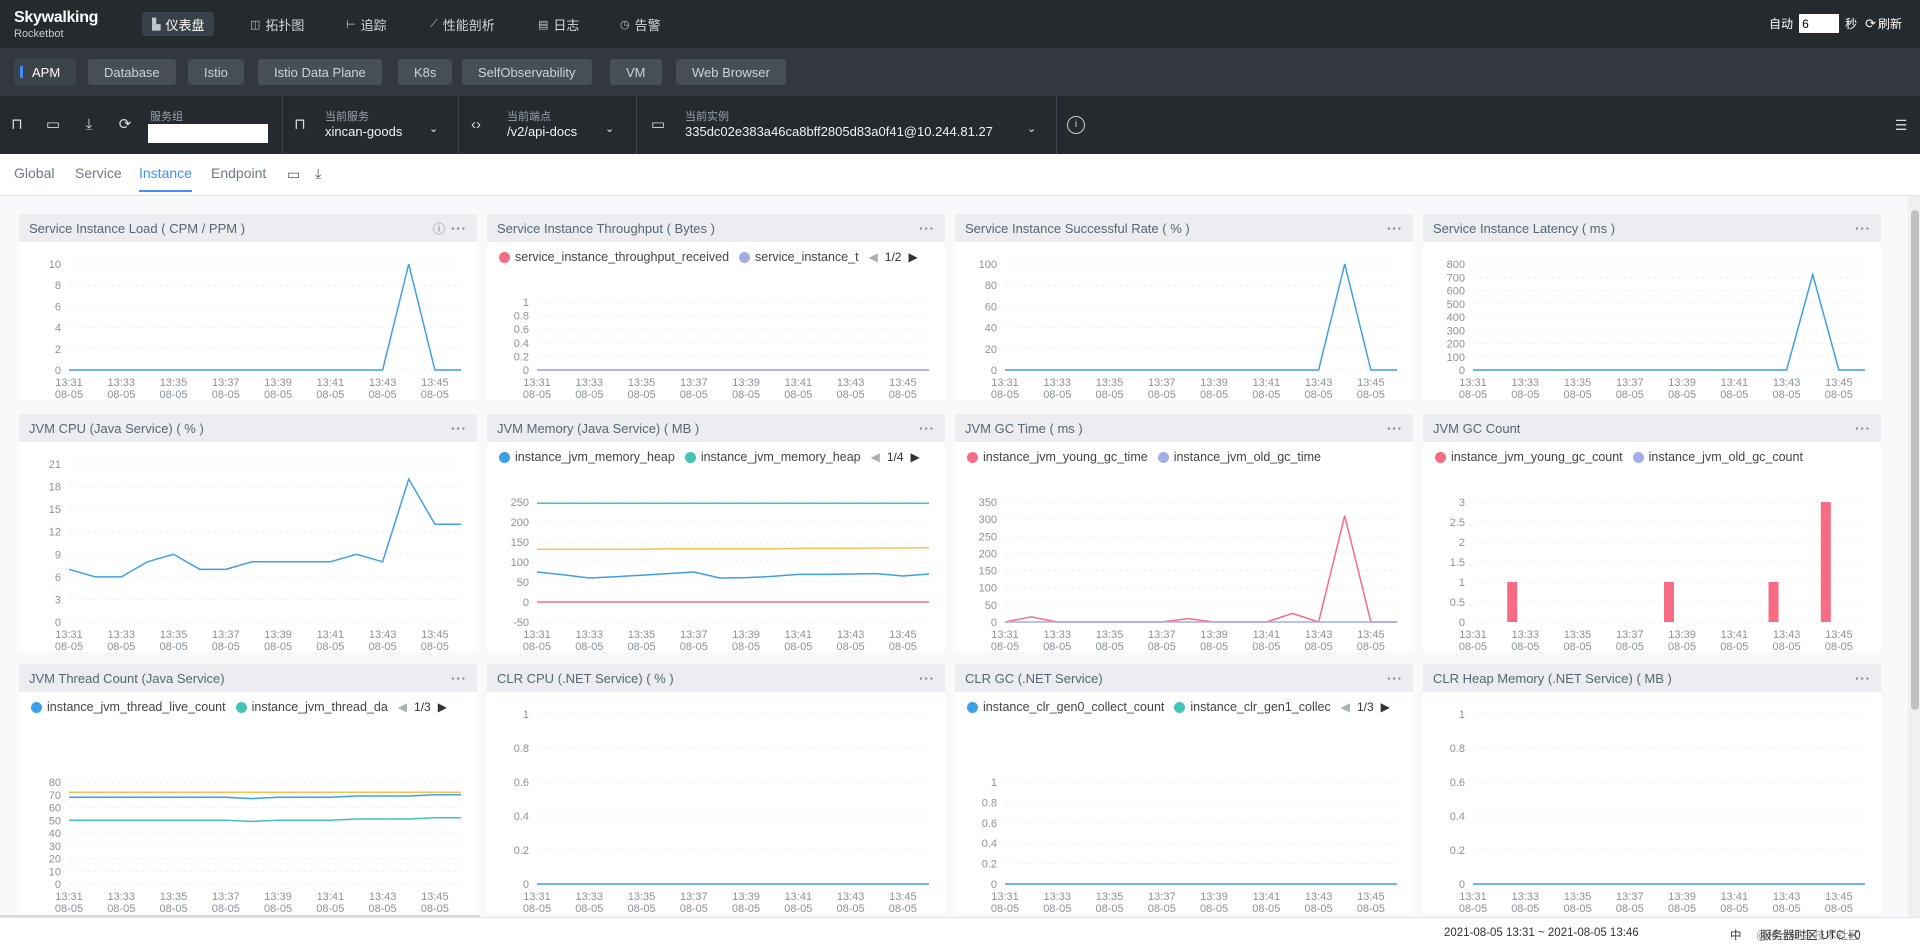 The width and height of the screenshot is (1920, 947). Describe the element at coordinates (56, 17) in the screenshot. I see `brand-name: Skywalking` at that location.